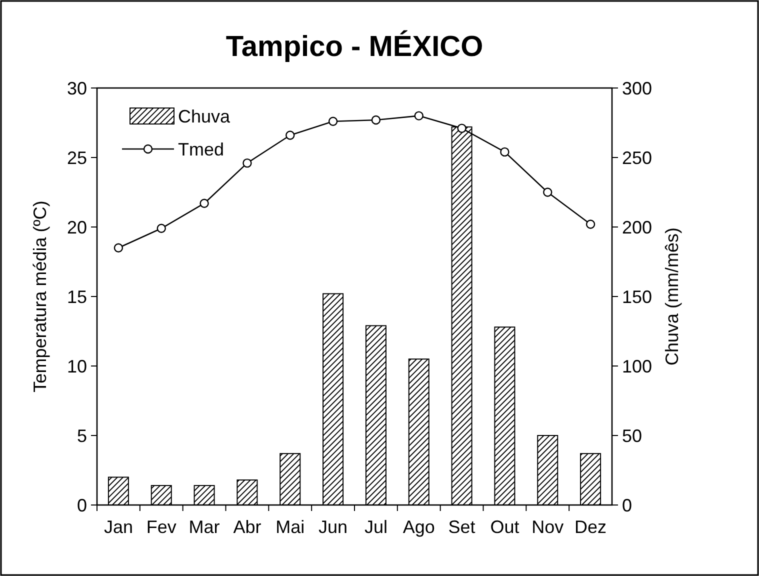 The width and height of the screenshot is (759, 576). Describe the element at coordinates (76, 158) in the screenshot. I see `y-tick-label: 25` at that location.